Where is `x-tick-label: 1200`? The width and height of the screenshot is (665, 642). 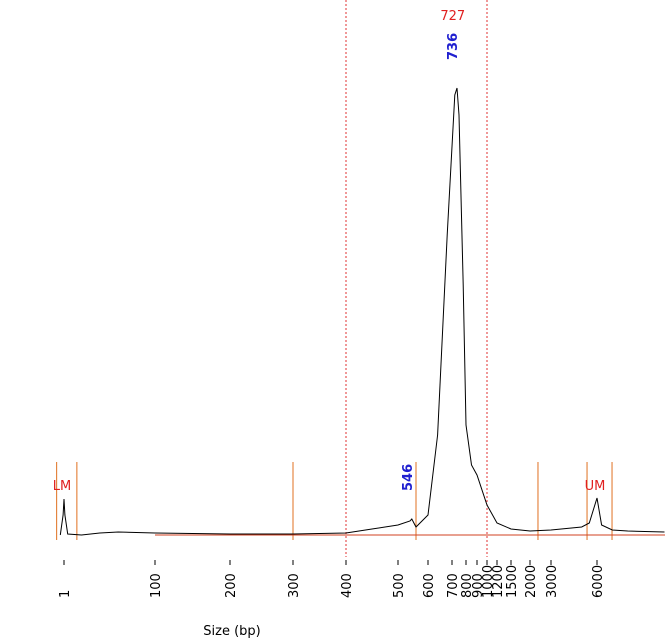 x-tick-label: 1200 is located at coordinates (498, 581).